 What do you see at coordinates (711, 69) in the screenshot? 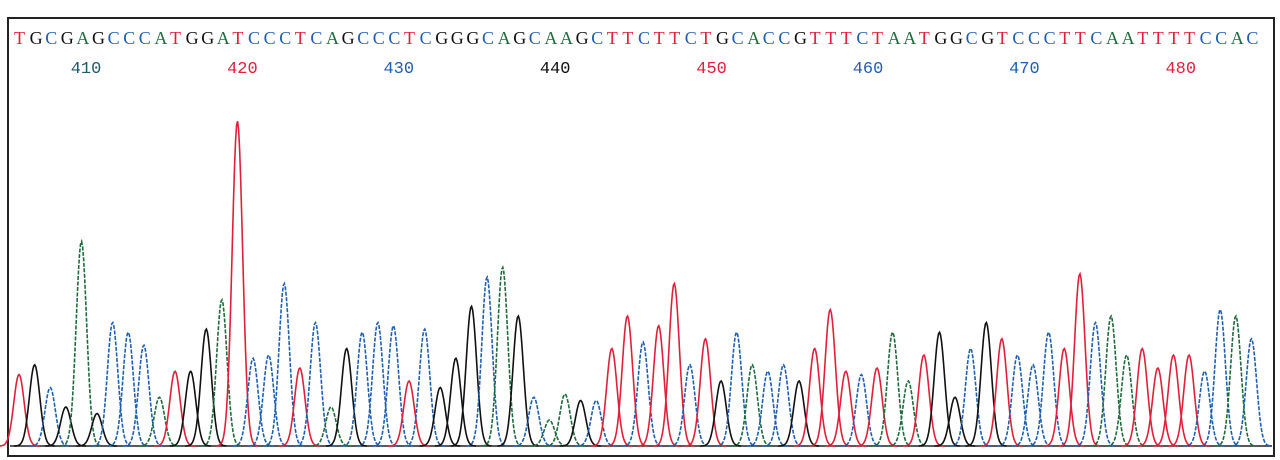
I see `position-label: 450` at bounding box center [711, 69].